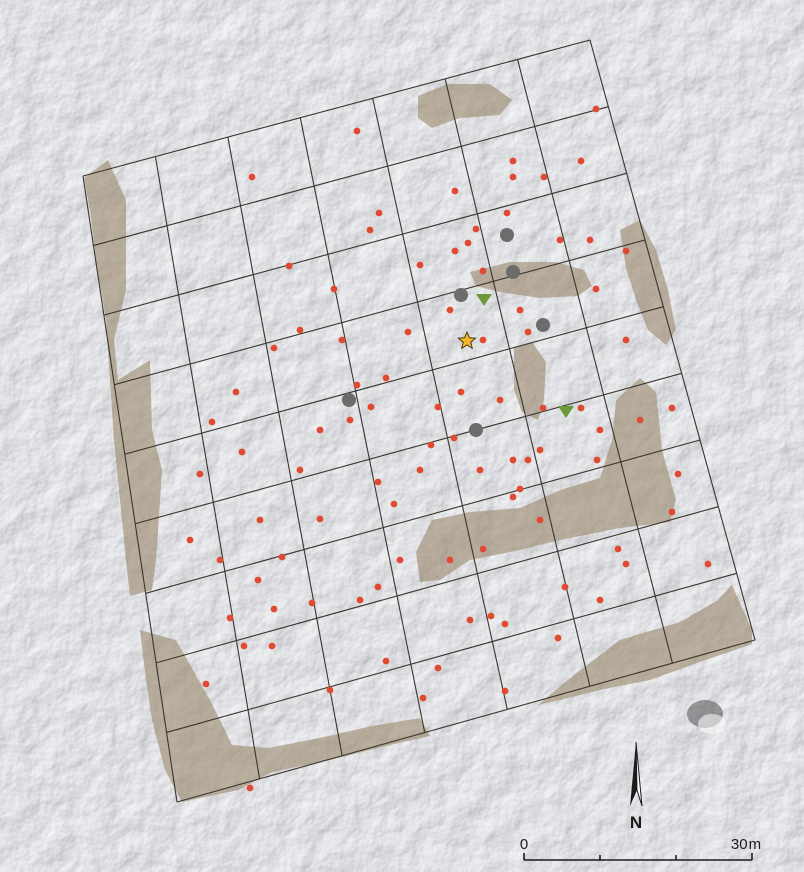  I want to click on triangle-find-point, so click(484, 300).